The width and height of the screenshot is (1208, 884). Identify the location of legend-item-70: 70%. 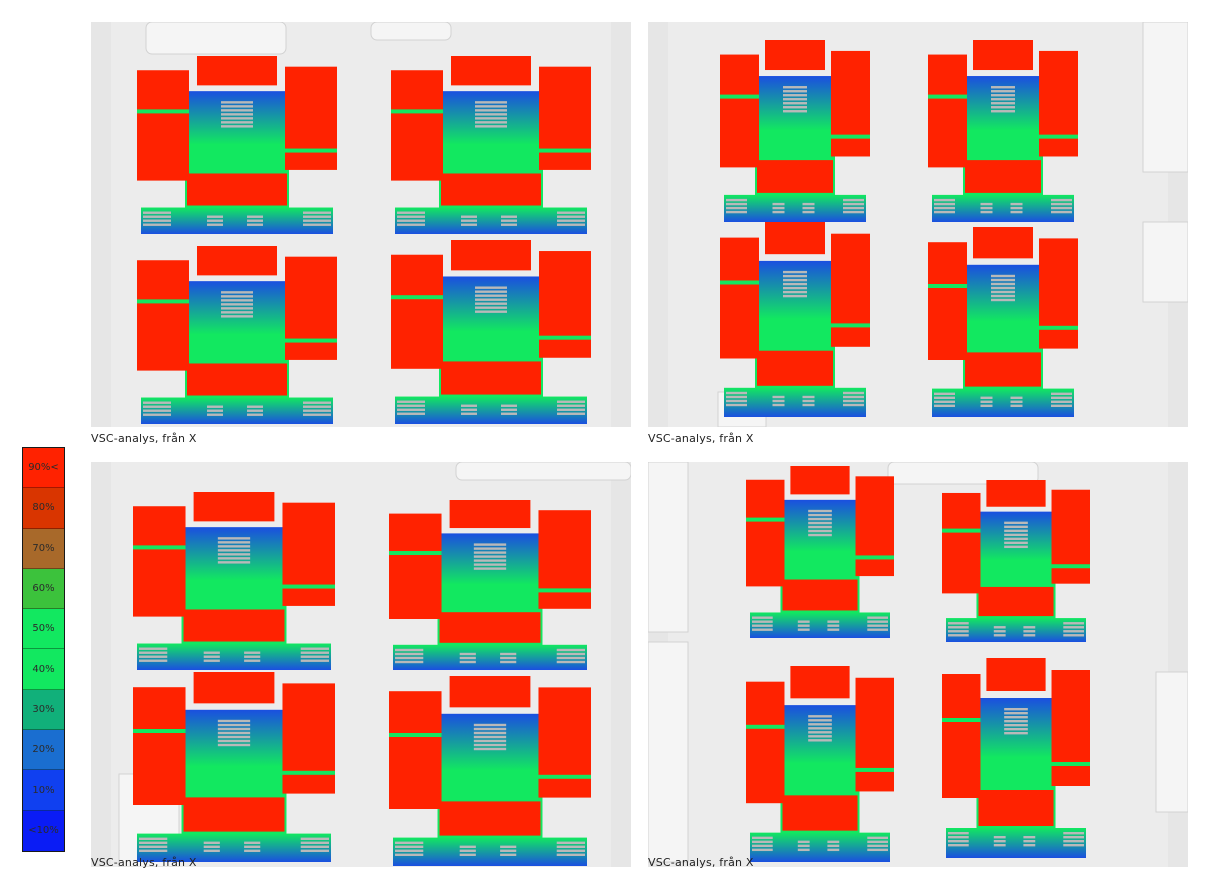
(43, 548).